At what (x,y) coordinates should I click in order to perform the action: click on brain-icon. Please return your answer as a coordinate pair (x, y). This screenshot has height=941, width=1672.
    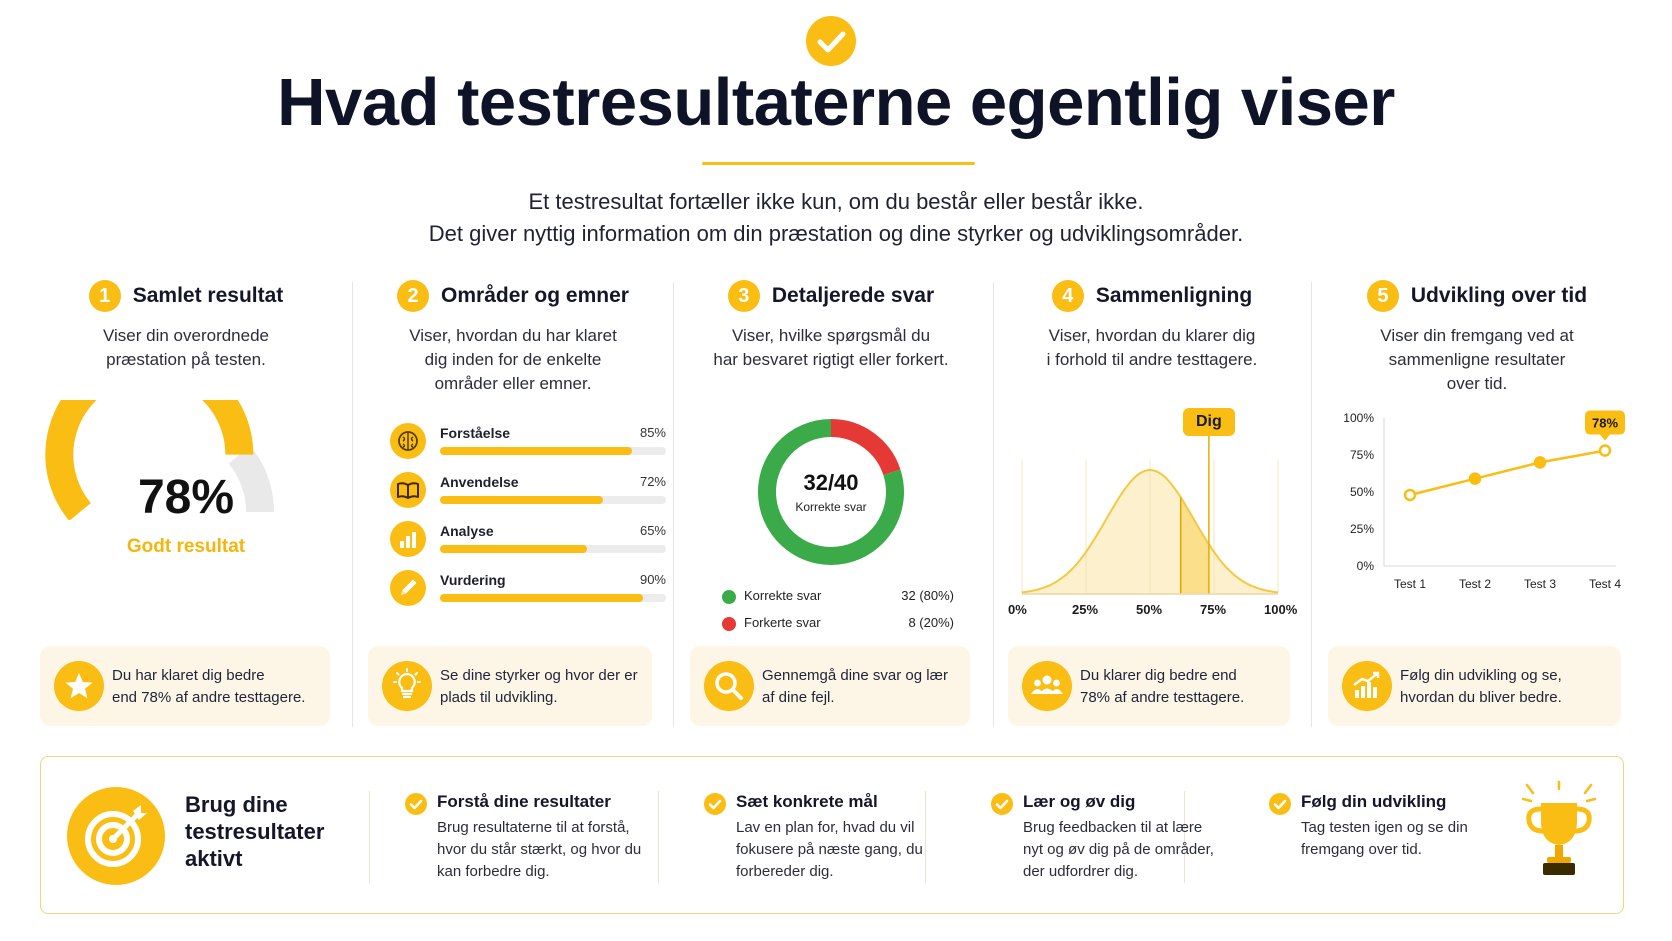
    Looking at the image, I should click on (408, 441).